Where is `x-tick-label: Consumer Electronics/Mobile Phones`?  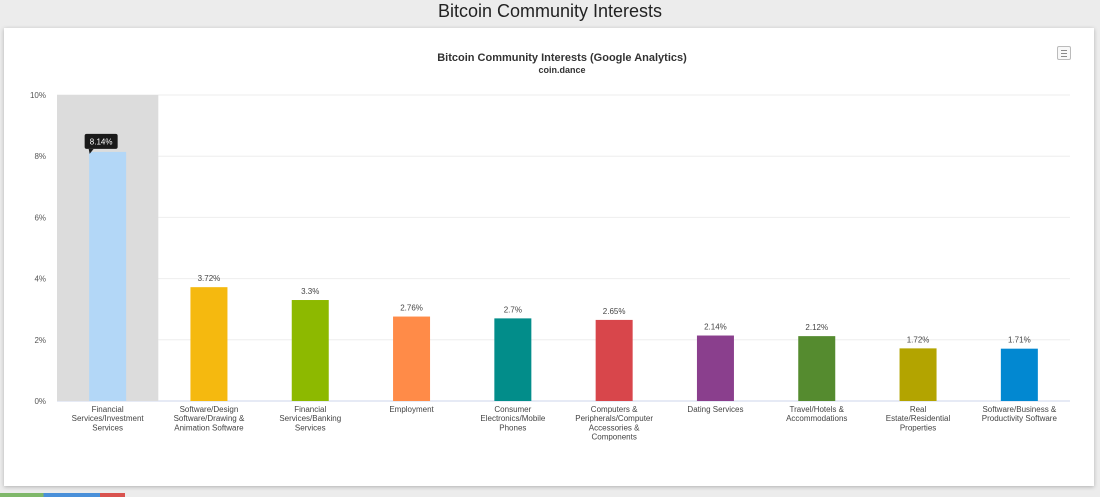 x-tick-label: Consumer Electronics/Mobile Phones is located at coordinates (512, 418).